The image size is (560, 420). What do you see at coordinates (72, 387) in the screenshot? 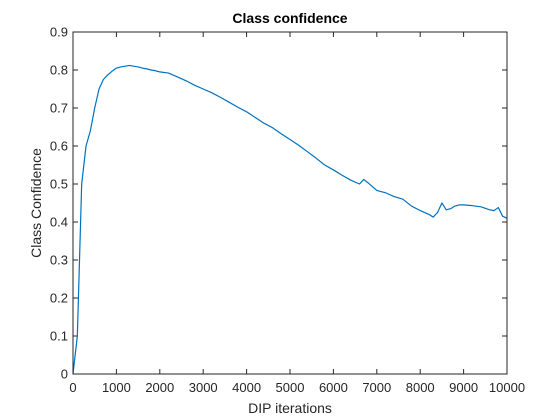
I see `x-tick-label-0: 0` at bounding box center [72, 387].